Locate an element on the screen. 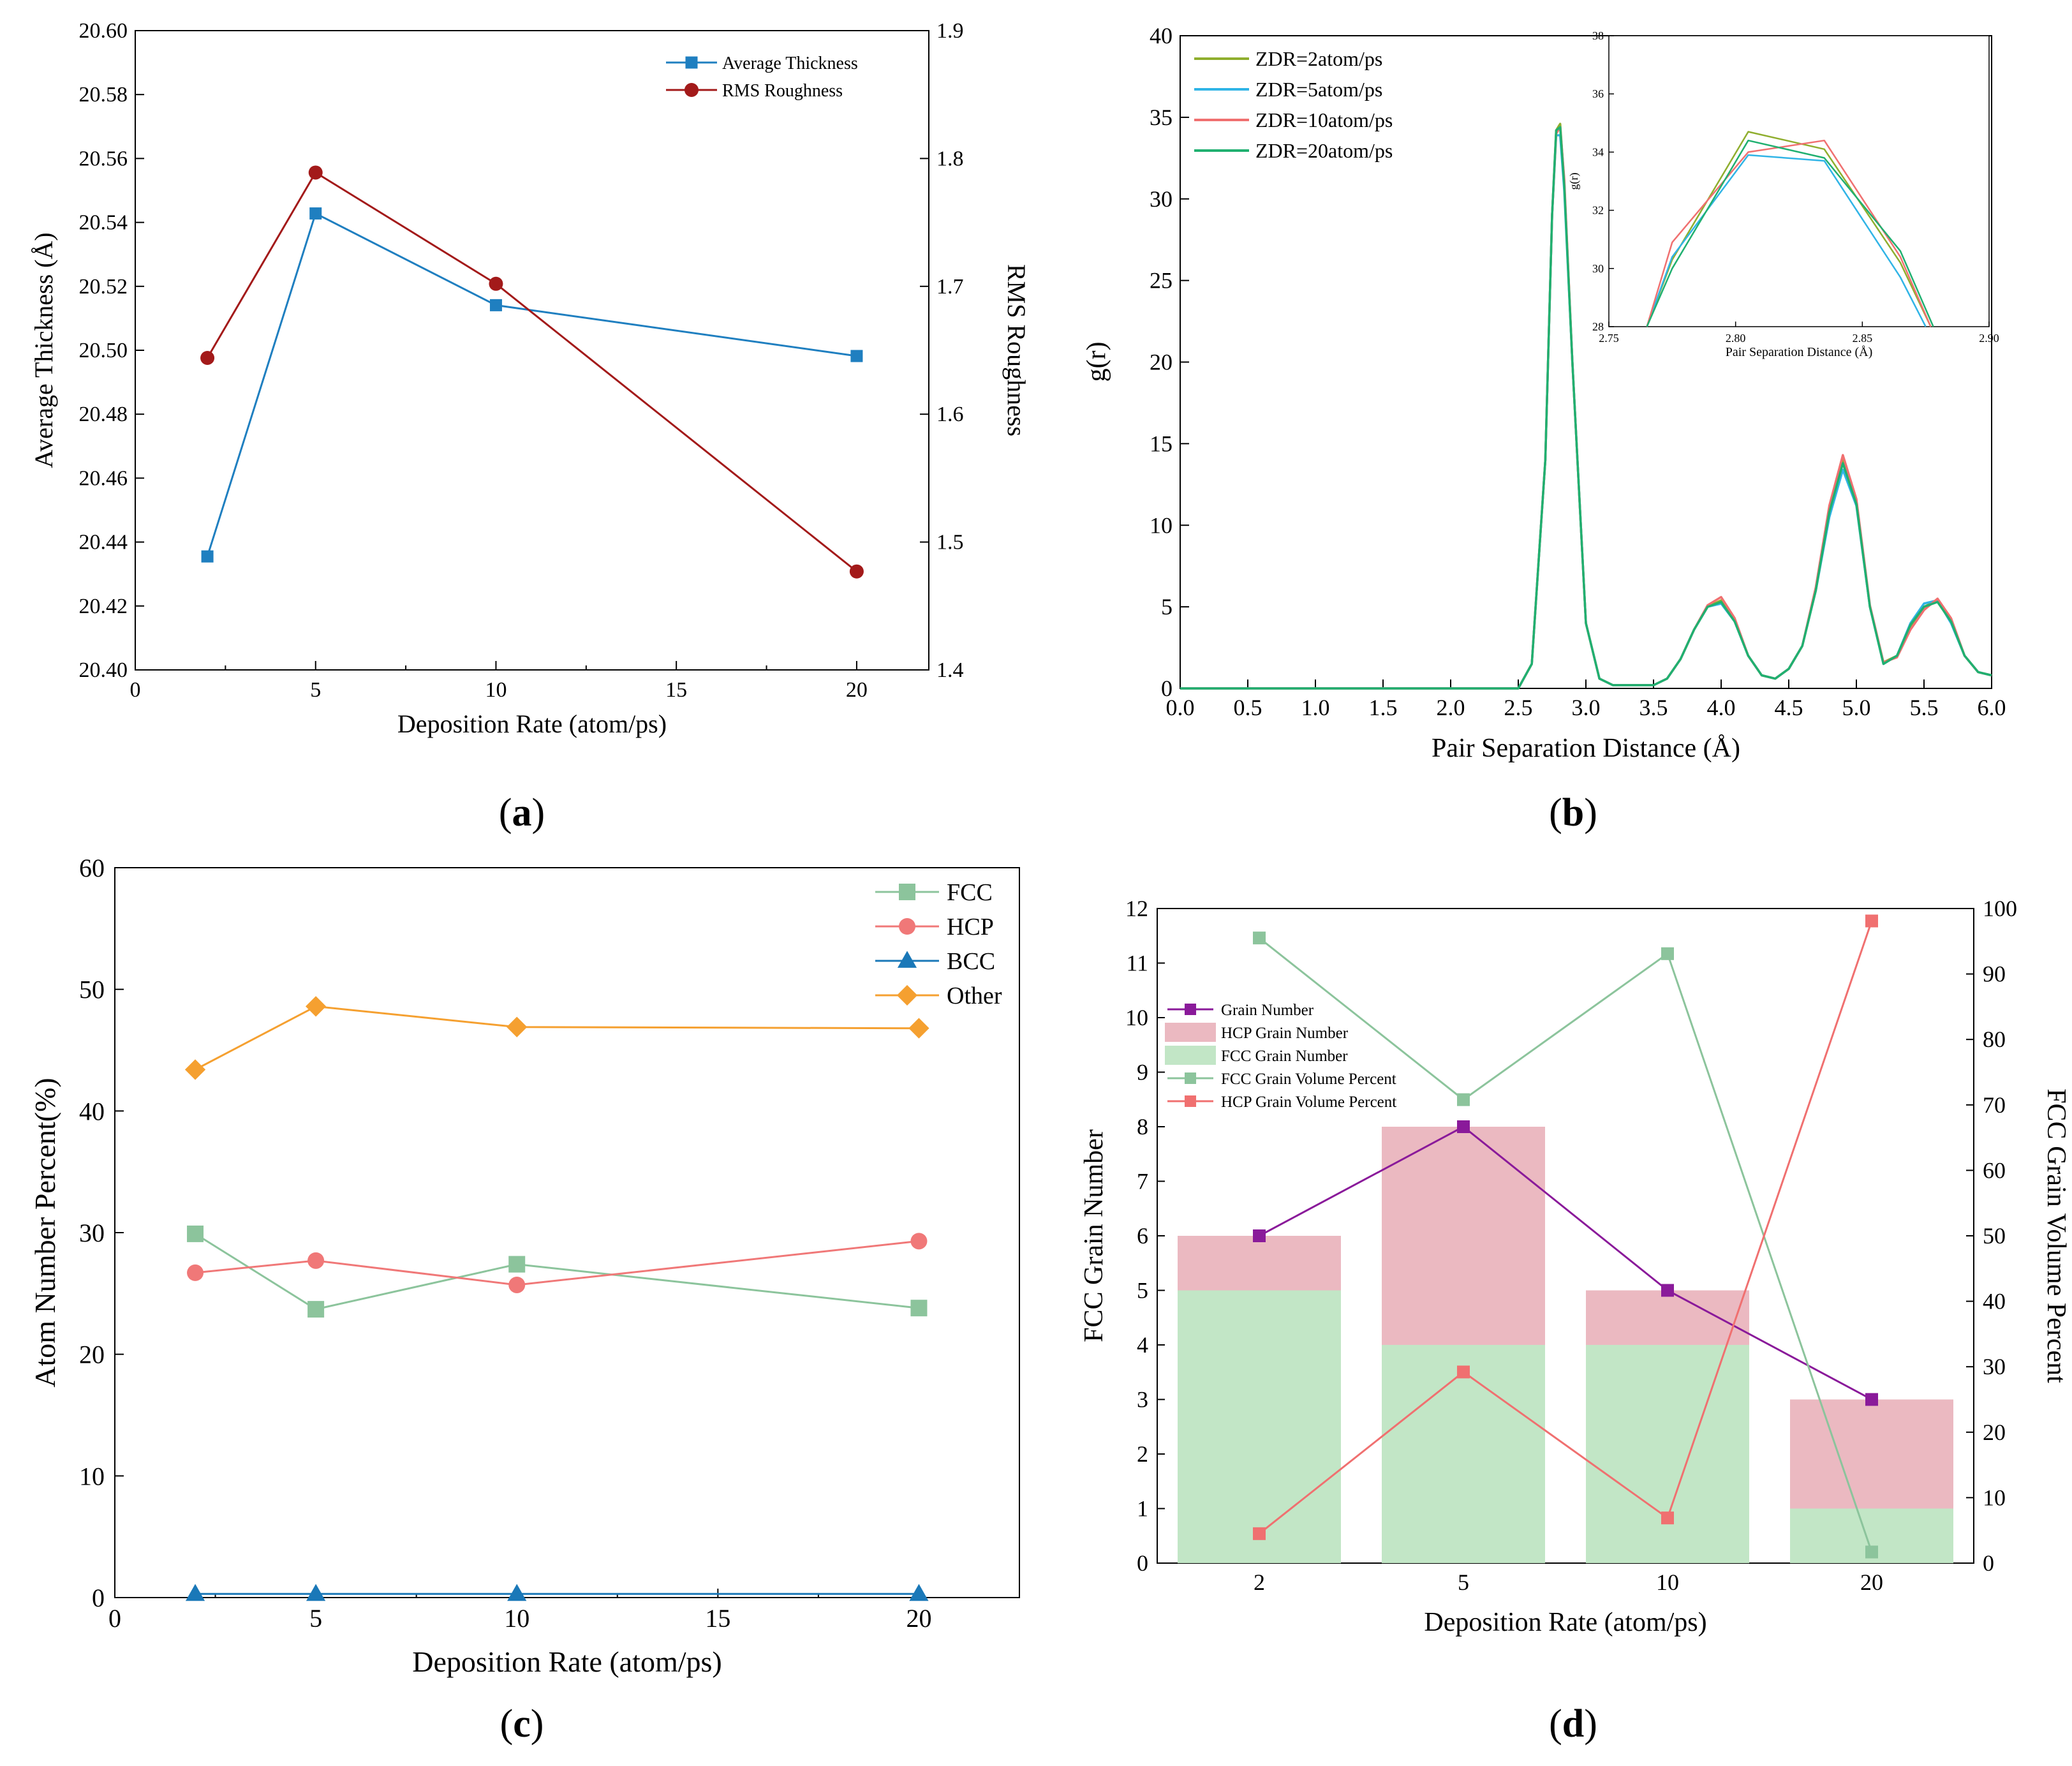 This screenshot has height=1766, width=2072. legend-label-a: Average Thickness is located at coordinates (790, 63).